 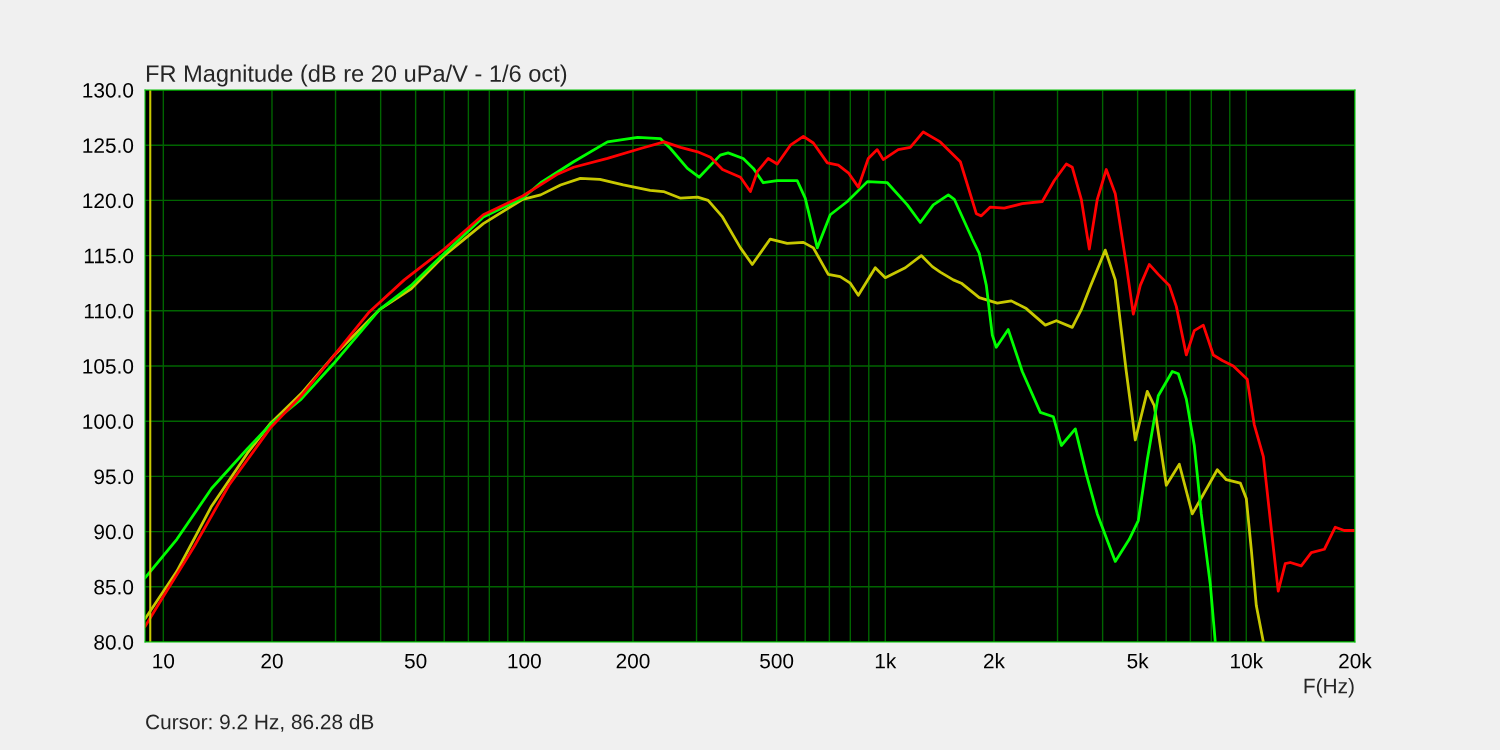 What do you see at coordinates (1355, 661) in the screenshot?
I see `x-tick-label: 20k` at bounding box center [1355, 661].